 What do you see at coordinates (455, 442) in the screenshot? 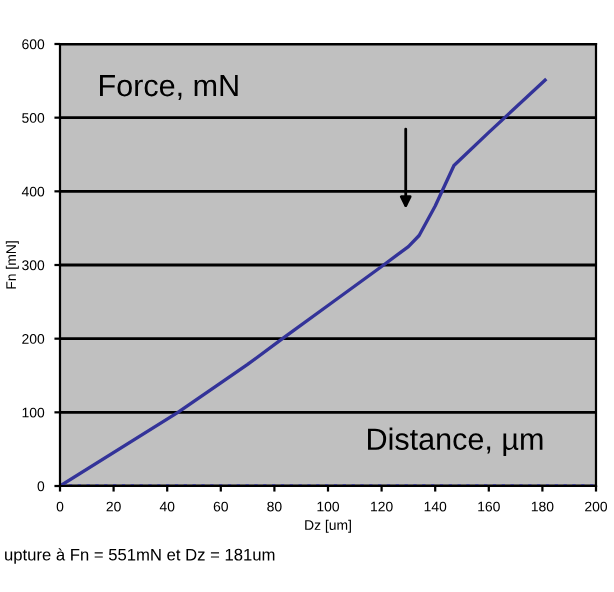
I see `annotation: Distance, µm` at bounding box center [455, 442].